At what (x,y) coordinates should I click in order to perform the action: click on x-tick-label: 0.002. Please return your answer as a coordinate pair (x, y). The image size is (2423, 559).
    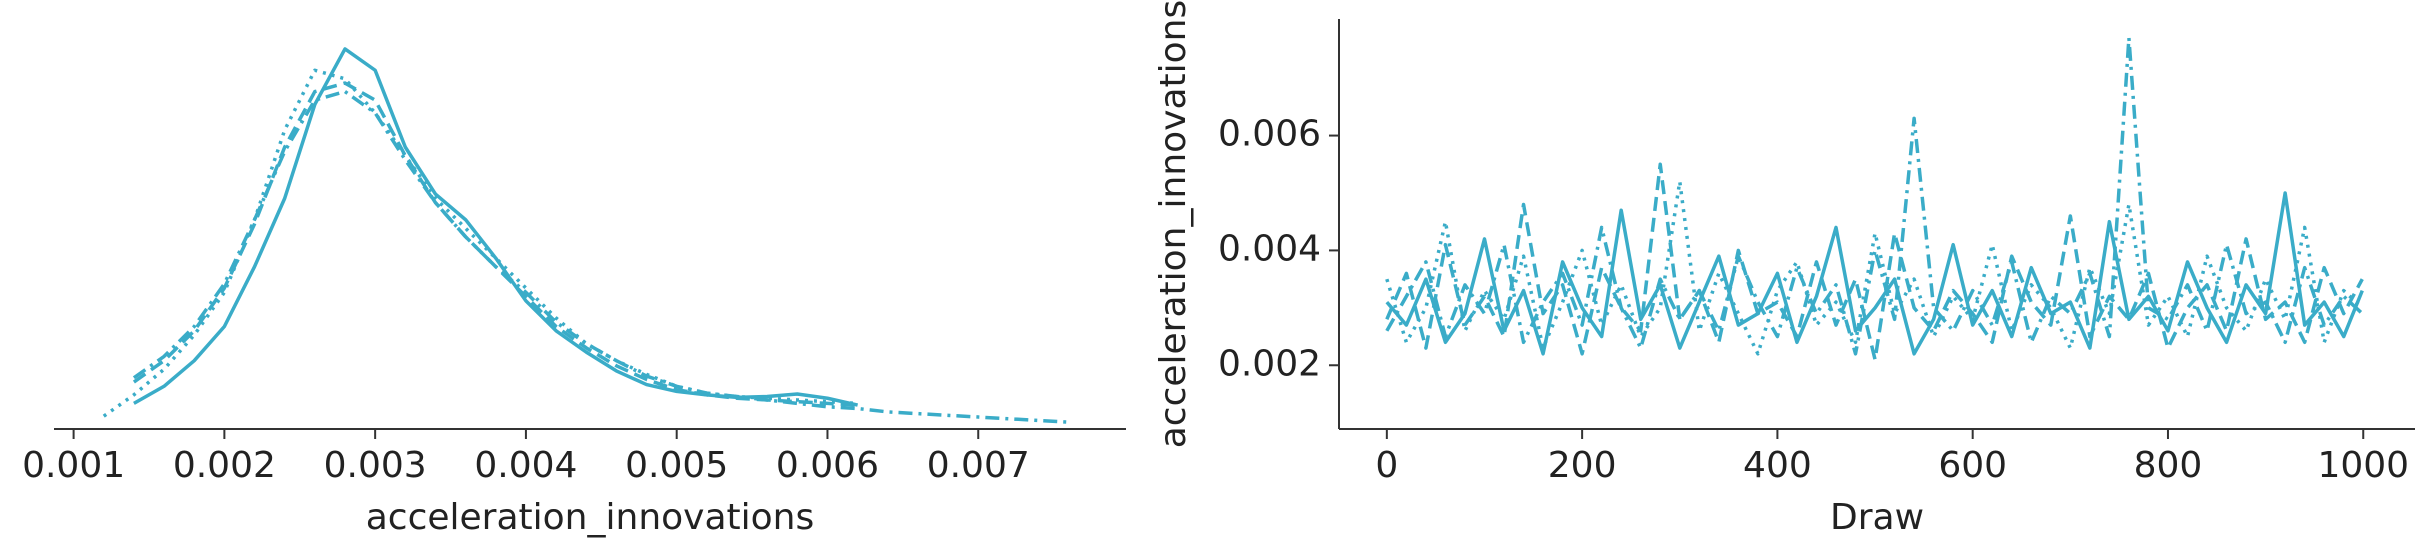
    Looking at the image, I should click on (224, 465).